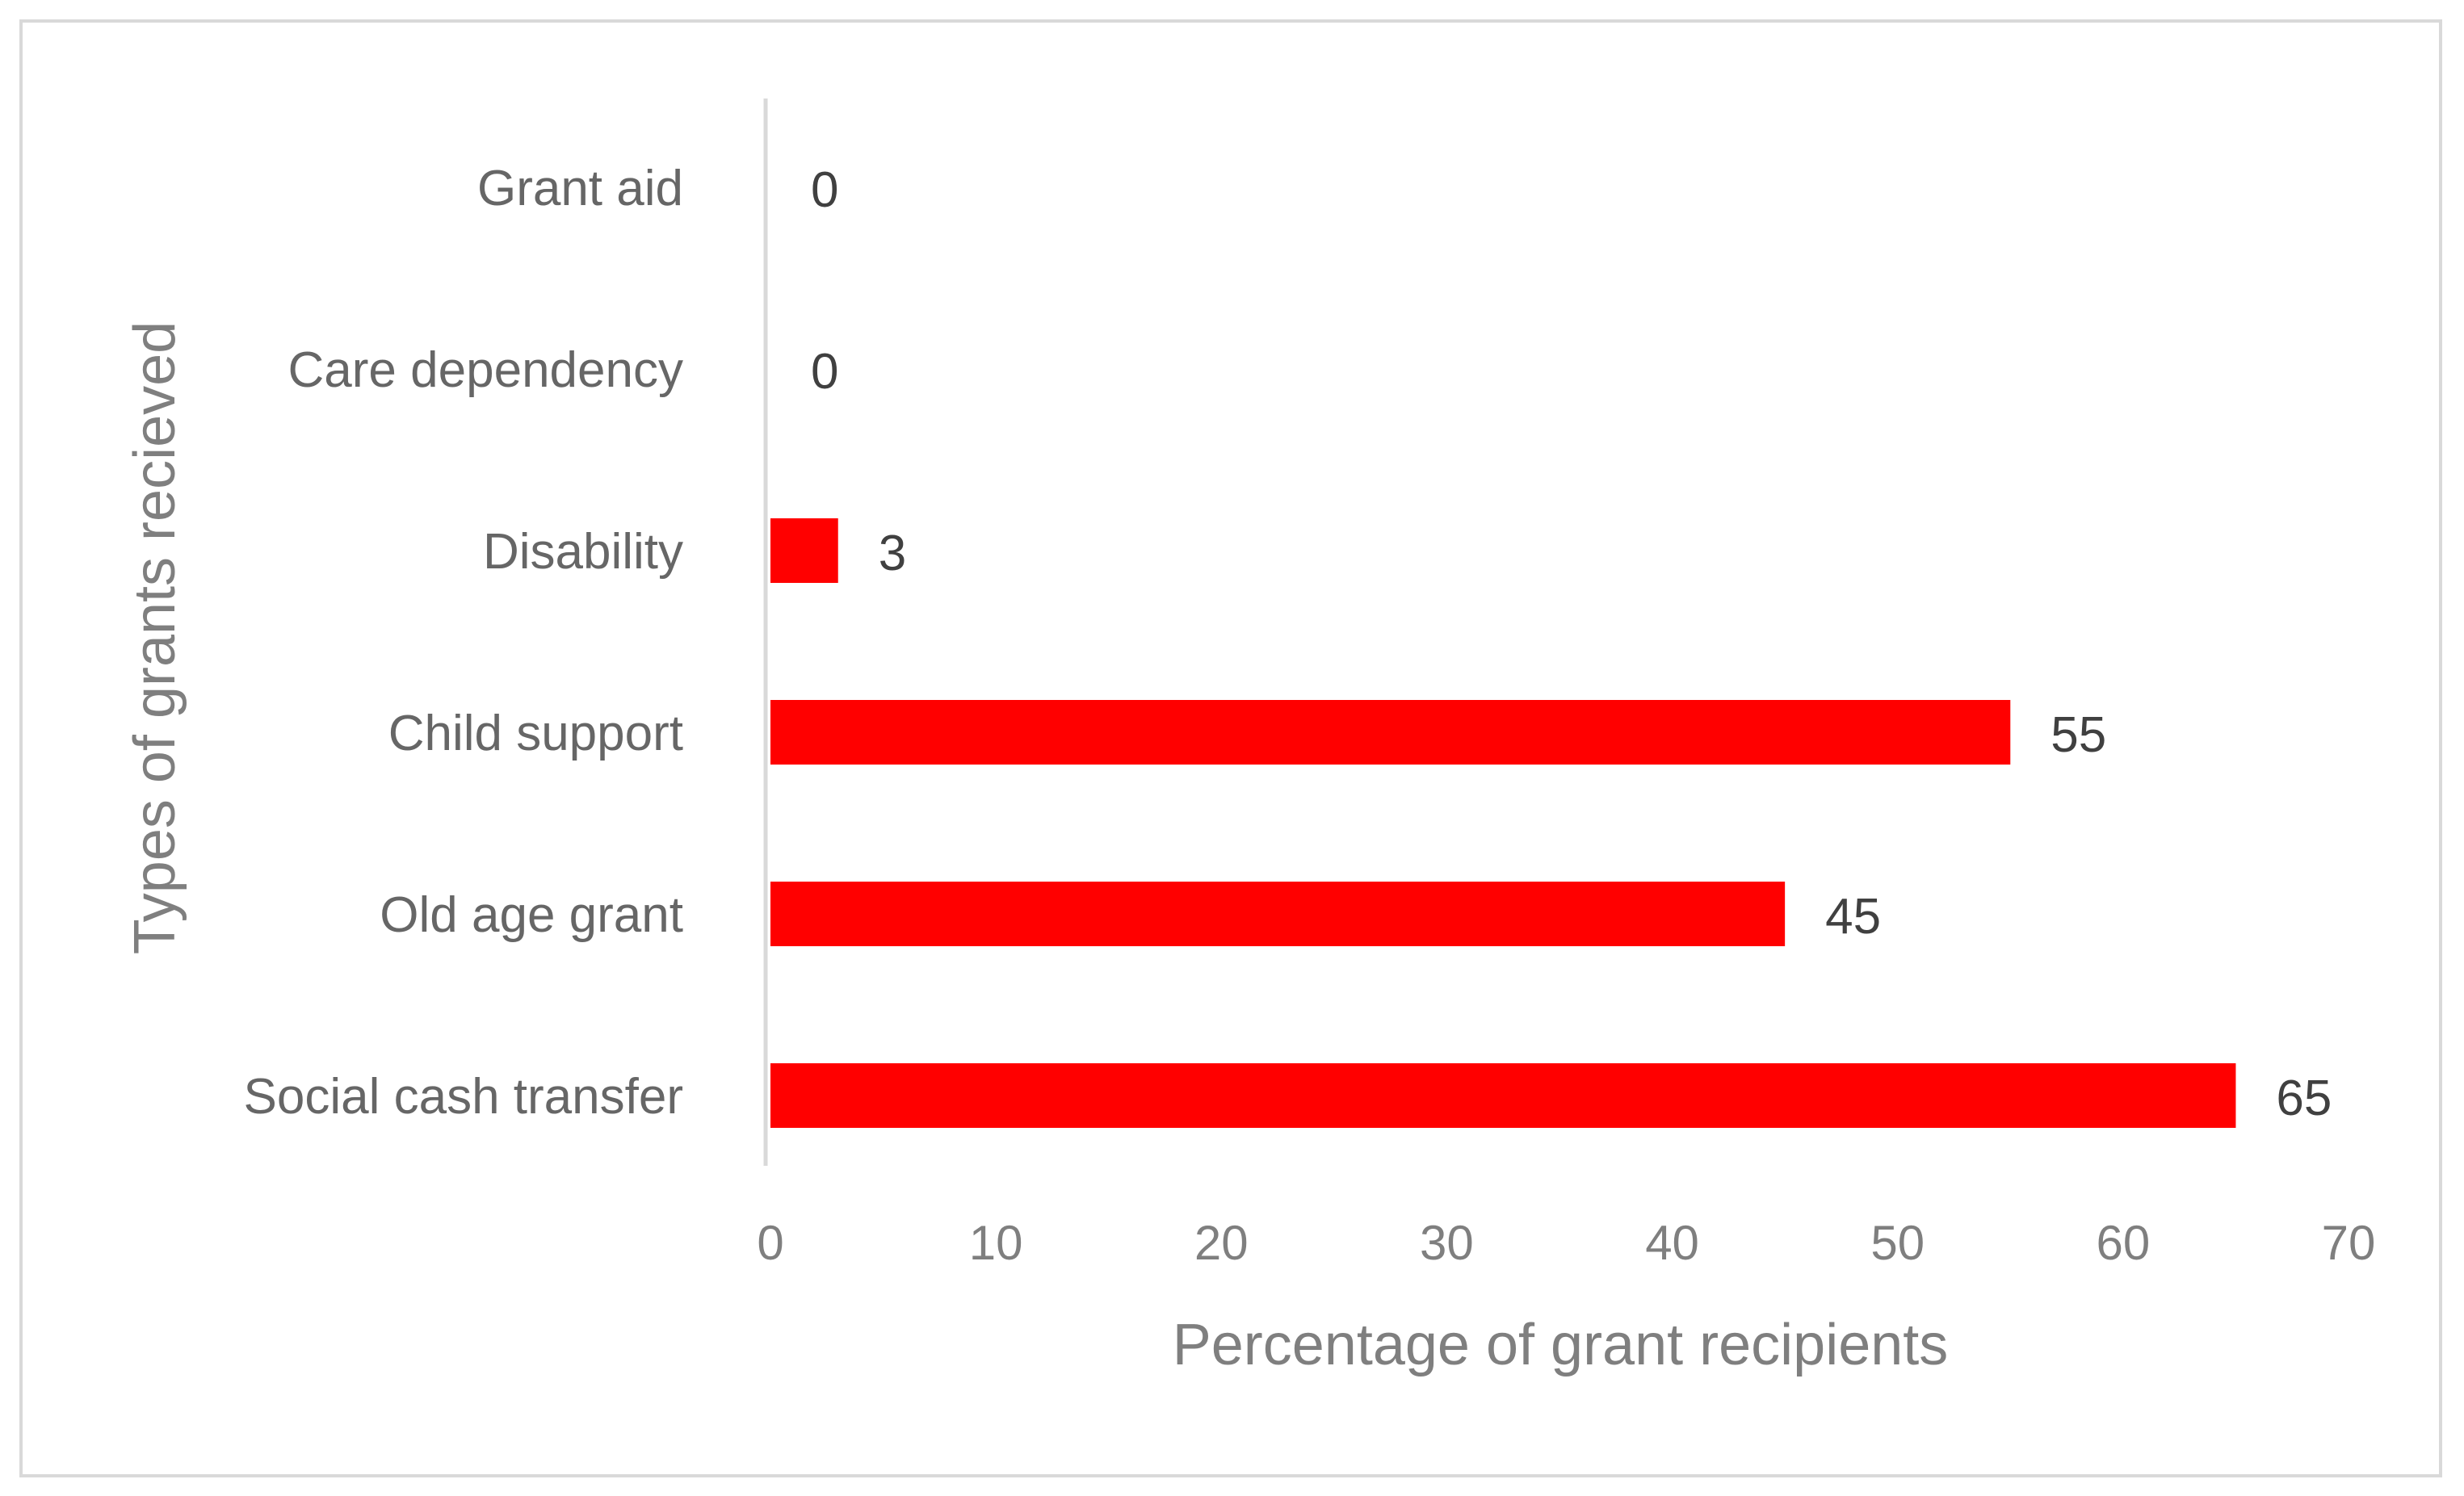 Image resolution: width=2464 pixels, height=1496 pixels. I want to click on category-label-disability: Disability, so click(583, 552).